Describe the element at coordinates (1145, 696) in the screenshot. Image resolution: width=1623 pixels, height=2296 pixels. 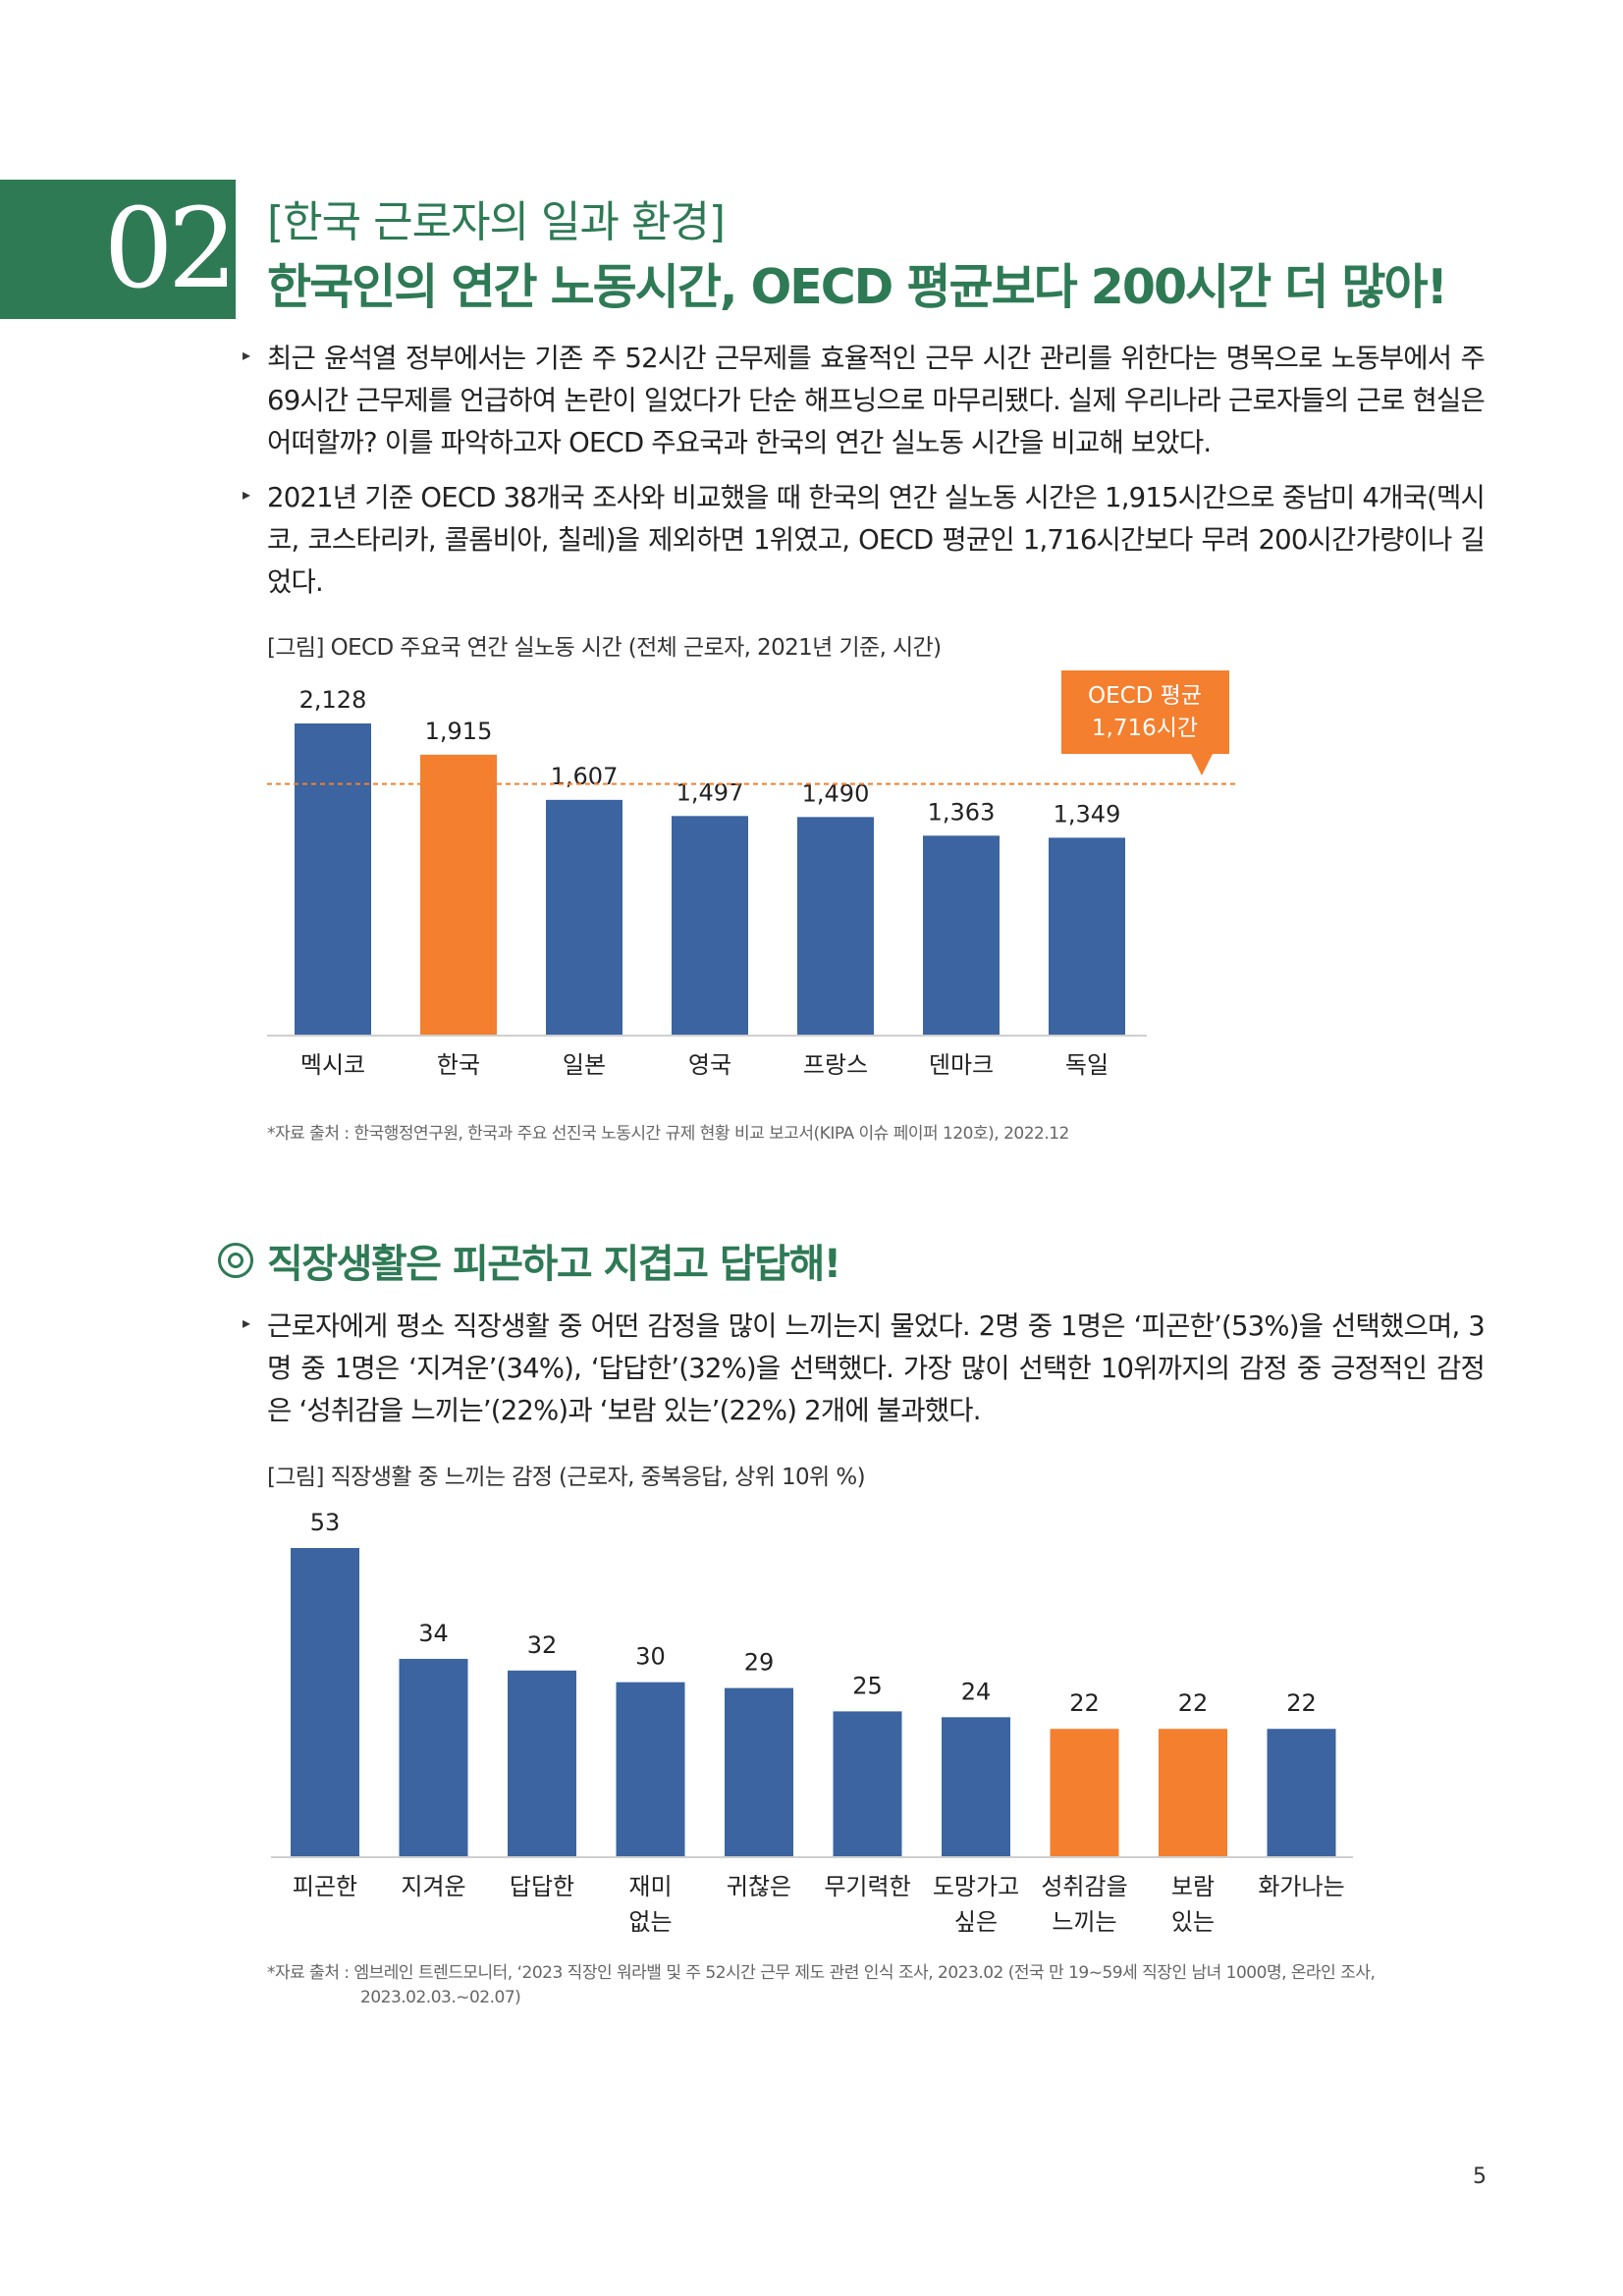
I see `callout-line1: OECD 평균` at that location.